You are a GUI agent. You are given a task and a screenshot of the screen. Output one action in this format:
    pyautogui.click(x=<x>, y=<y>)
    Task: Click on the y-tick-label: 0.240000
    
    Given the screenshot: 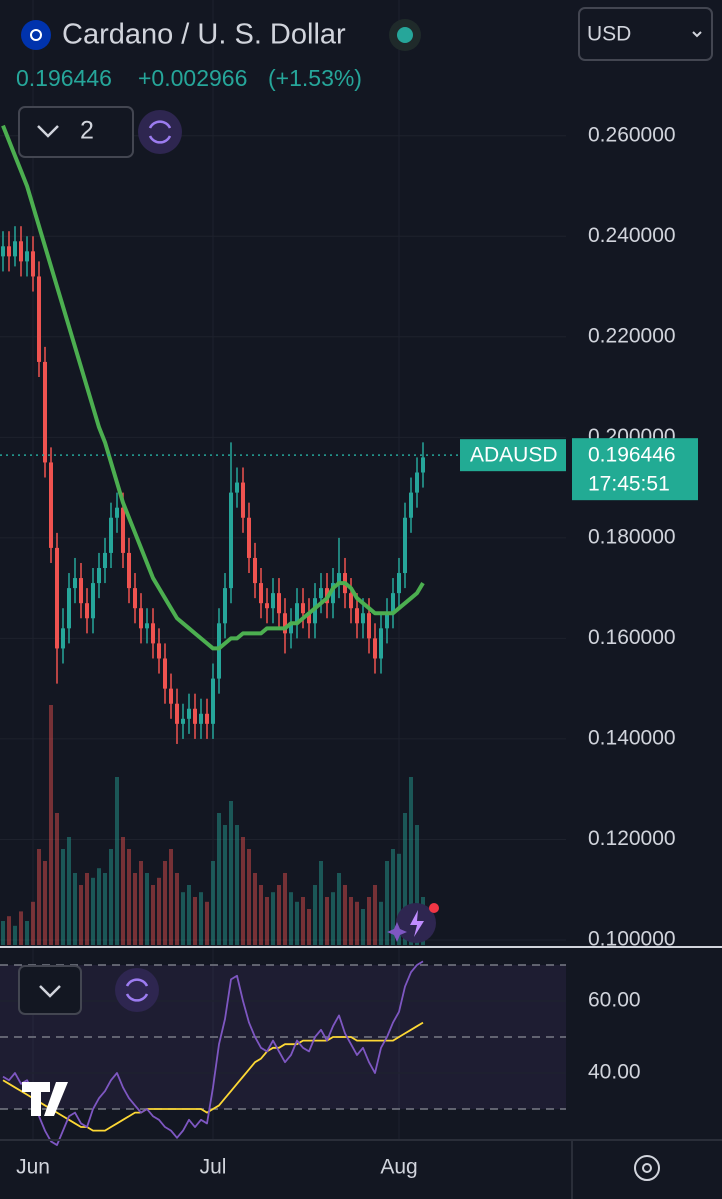 What is the action you would take?
    pyautogui.click(x=632, y=235)
    